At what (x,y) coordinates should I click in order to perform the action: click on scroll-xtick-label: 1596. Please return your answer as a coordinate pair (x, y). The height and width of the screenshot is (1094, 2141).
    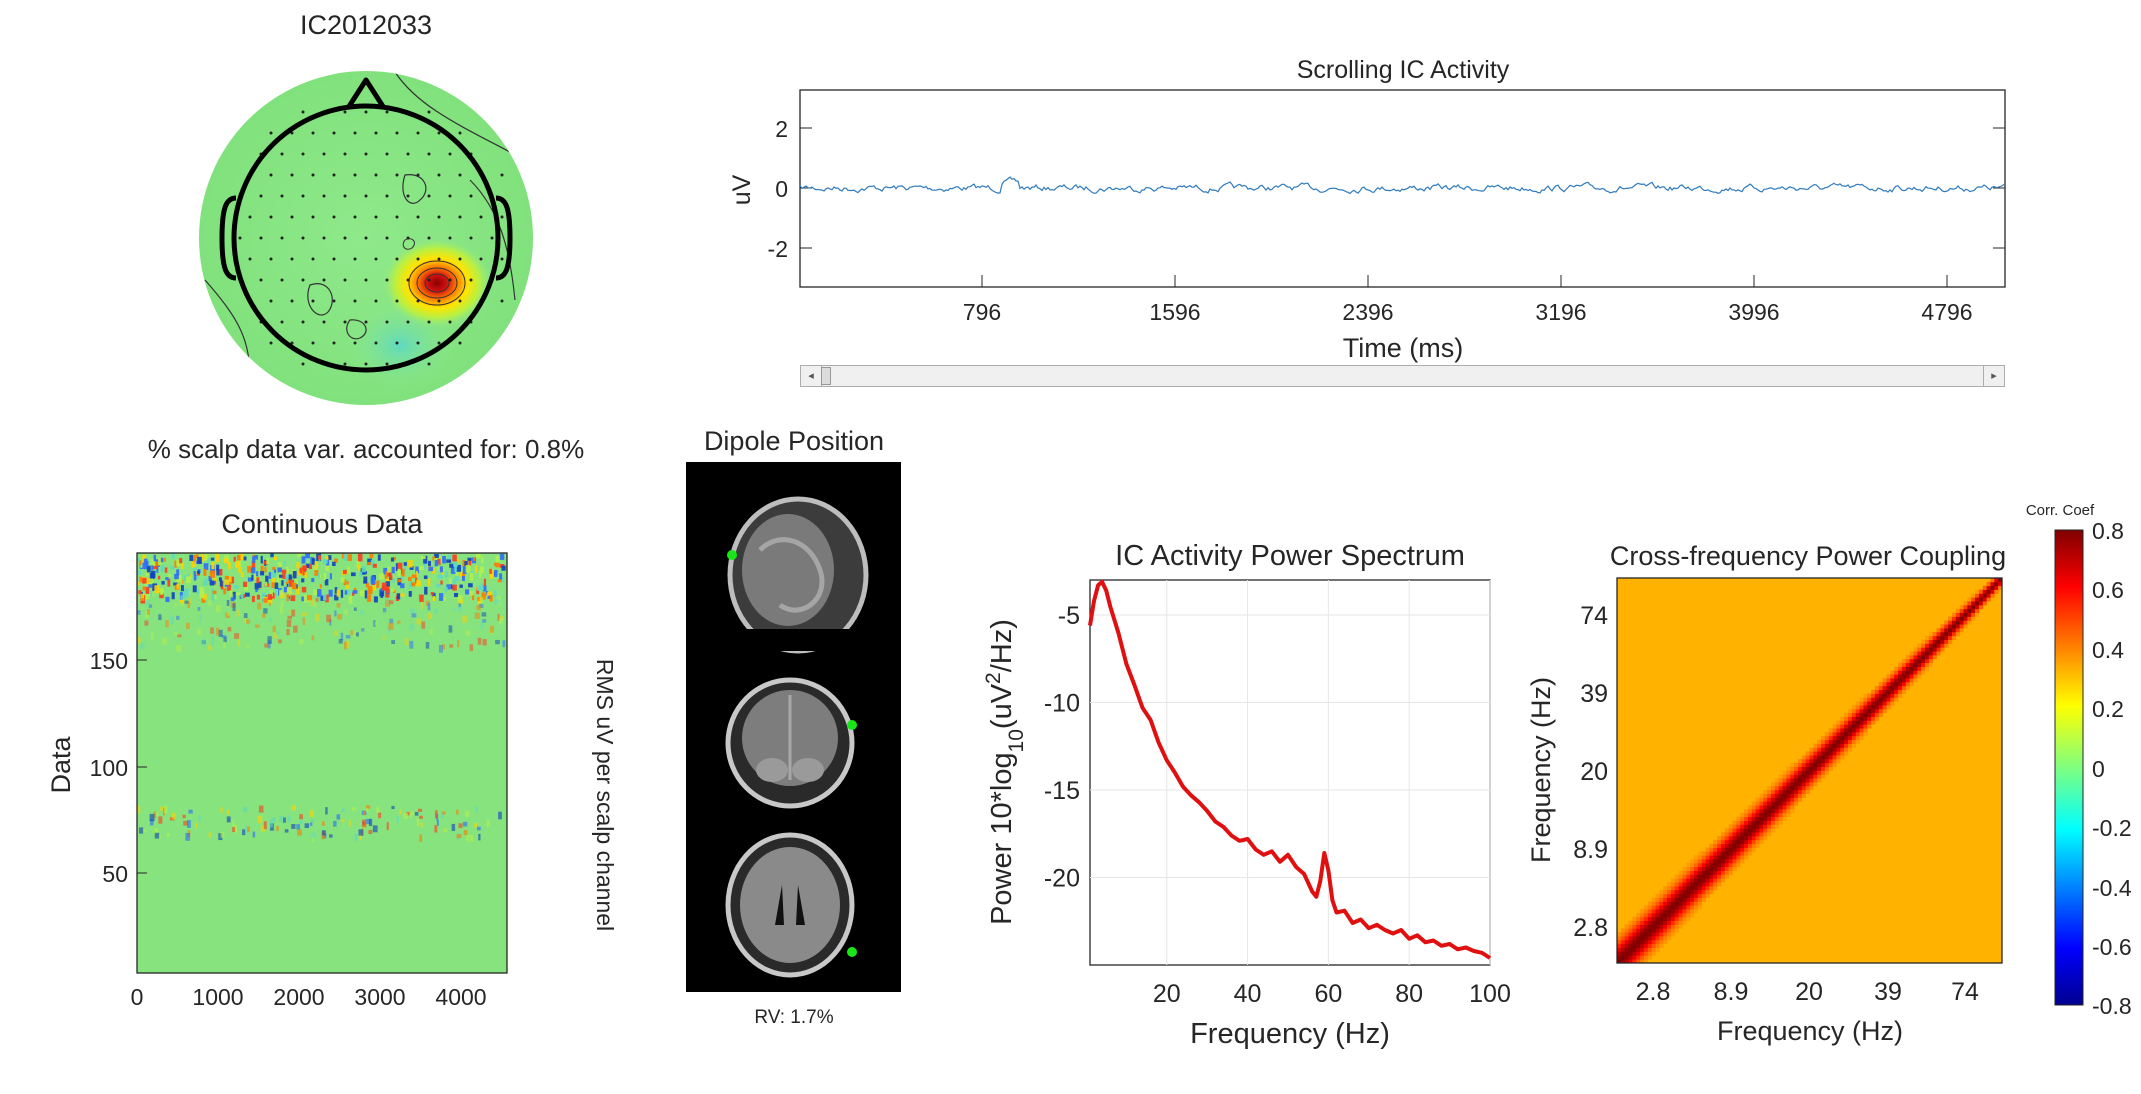
    Looking at the image, I should click on (1174, 312).